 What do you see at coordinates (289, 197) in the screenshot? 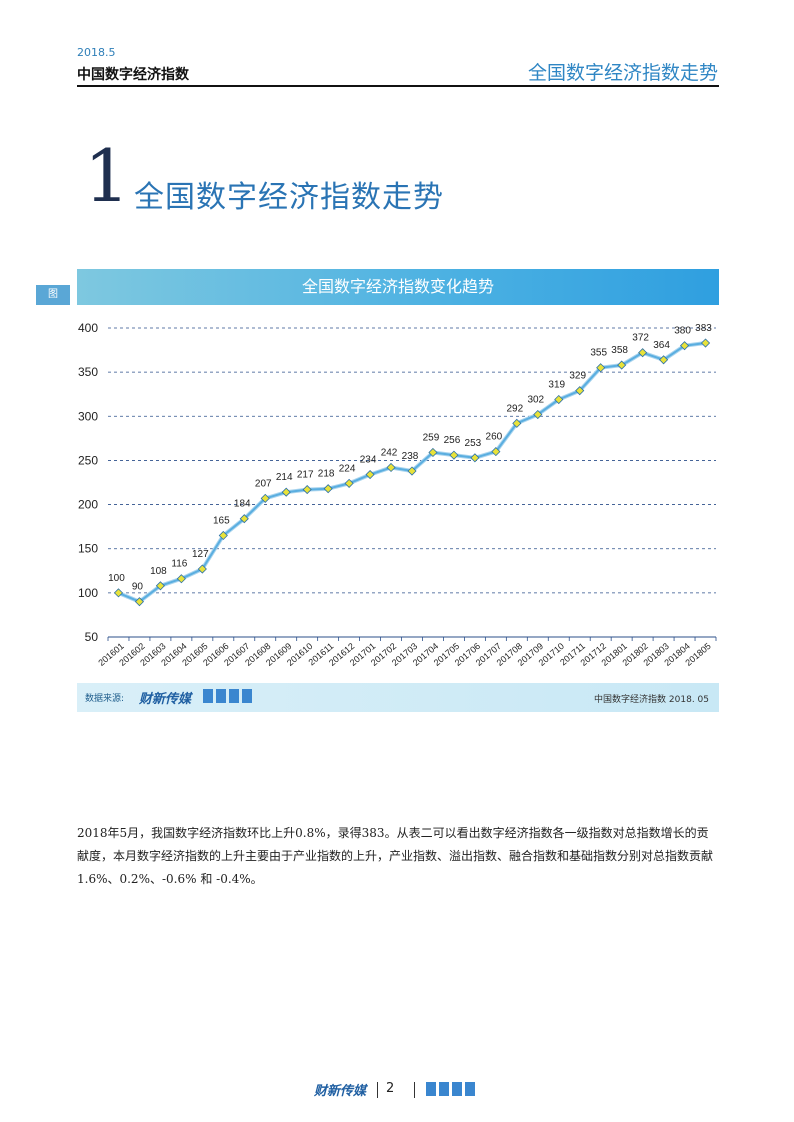
I see `section-title: 全国数字经济指数走势` at bounding box center [289, 197].